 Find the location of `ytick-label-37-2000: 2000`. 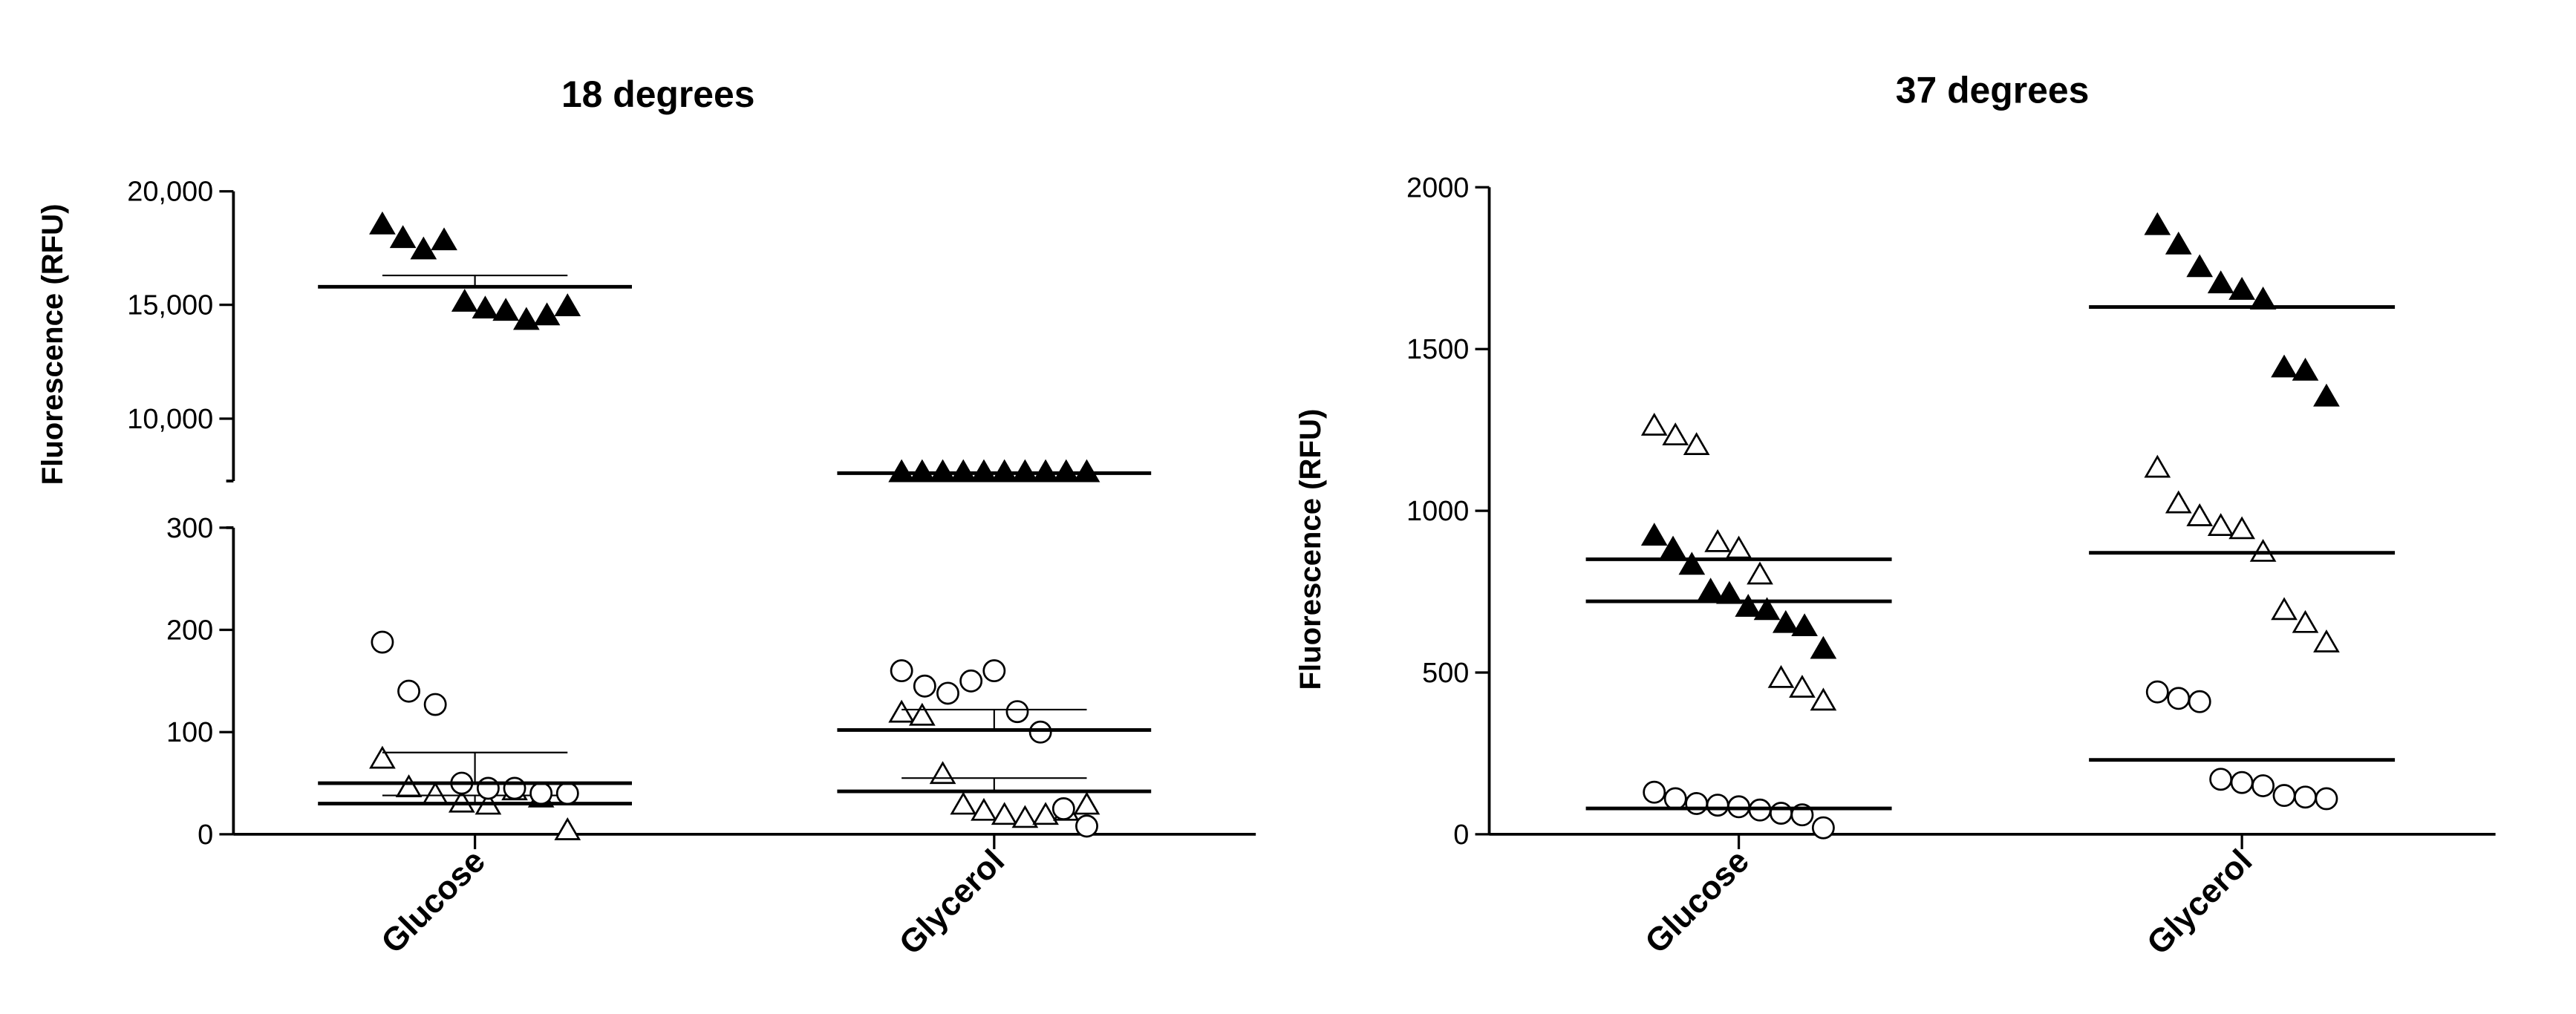

ytick-label-37-2000: 2000 is located at coordinates (1437, 187).